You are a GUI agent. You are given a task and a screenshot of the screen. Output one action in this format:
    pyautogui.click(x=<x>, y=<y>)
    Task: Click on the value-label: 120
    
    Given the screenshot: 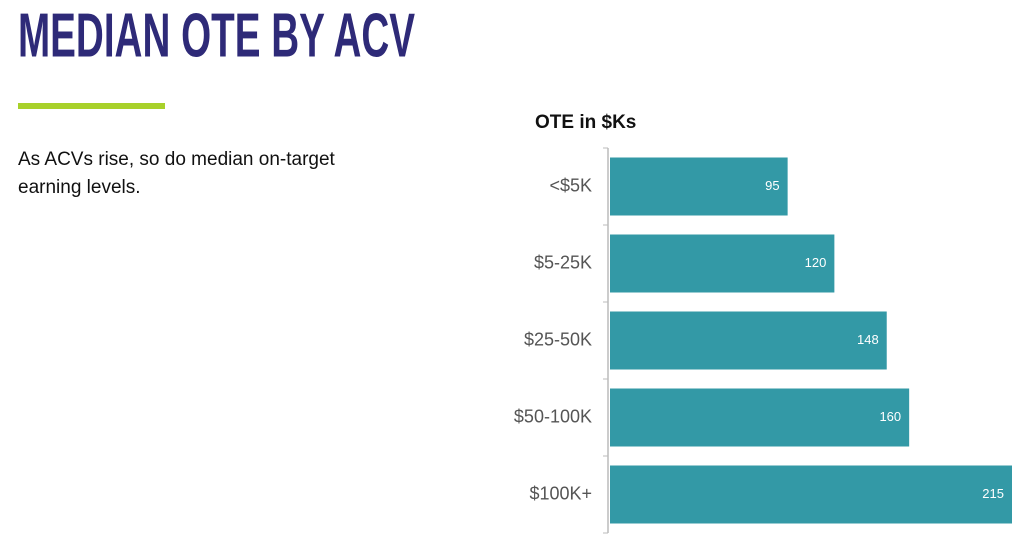 What is the action you would take?
    pyautogui.click(x=816, y=262)
    